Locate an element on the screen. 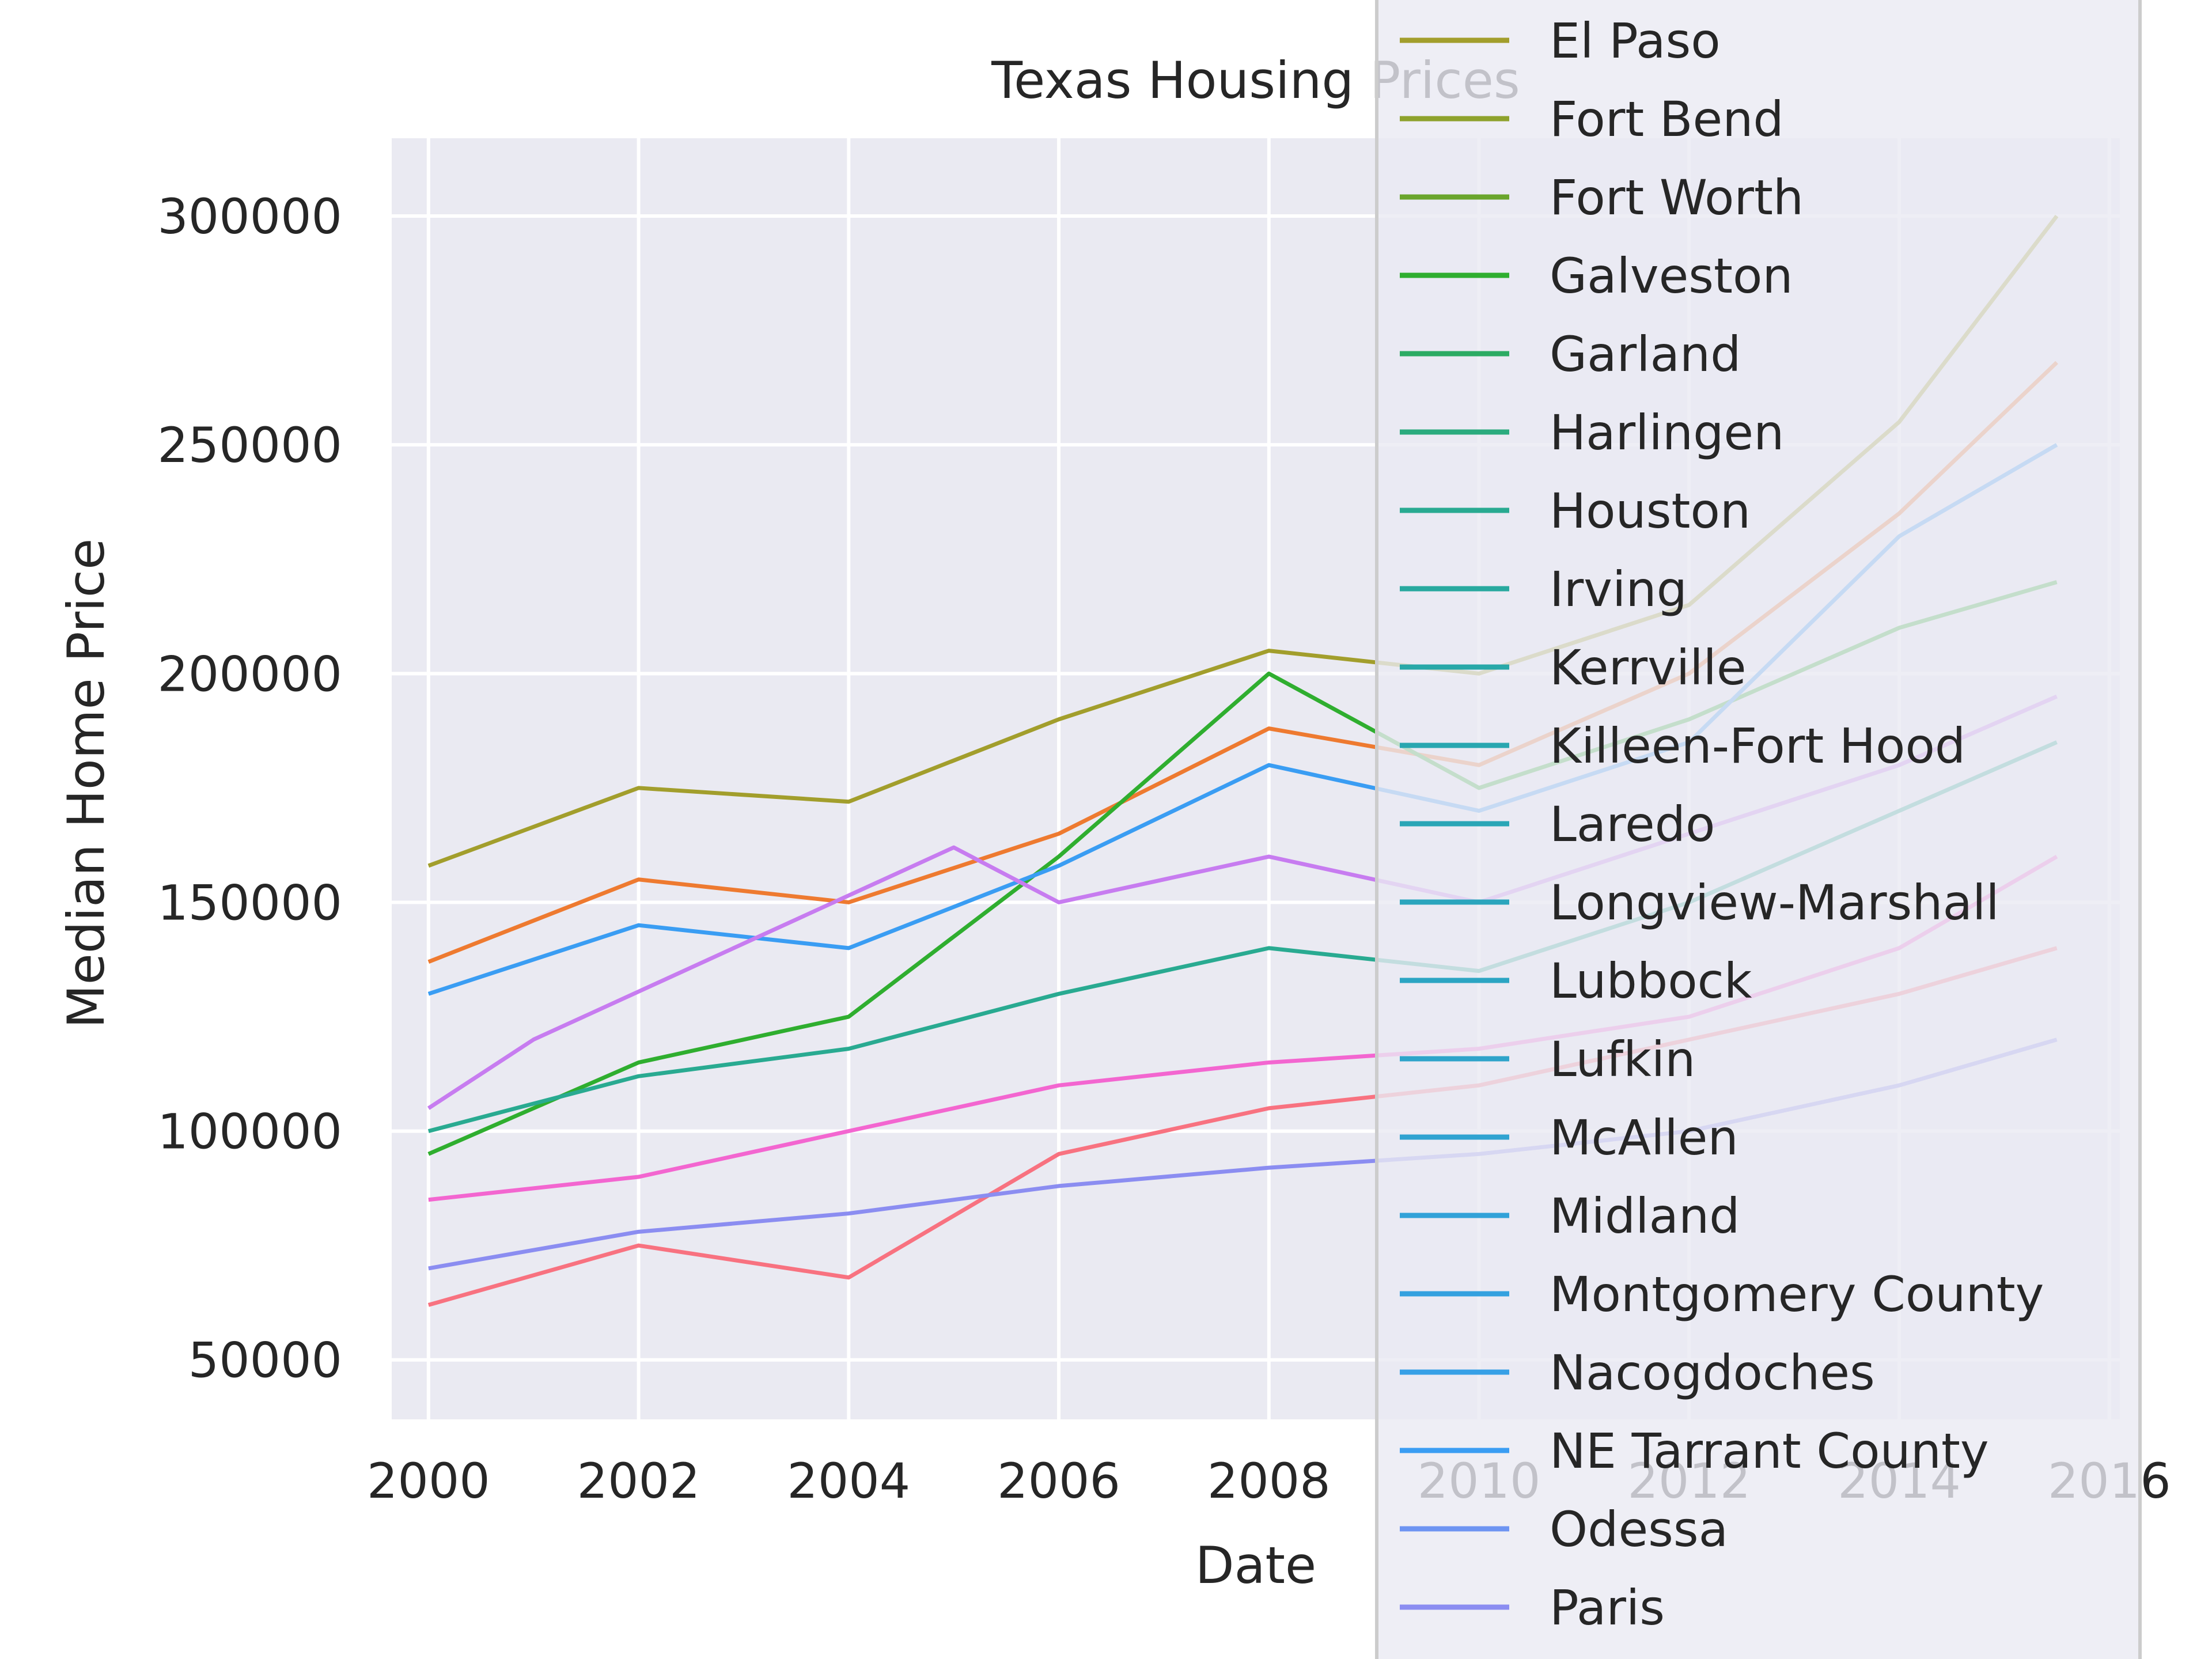 The image size is (2212, 1659). legend-label: McAllen is located at coordinates (1644, 1137).